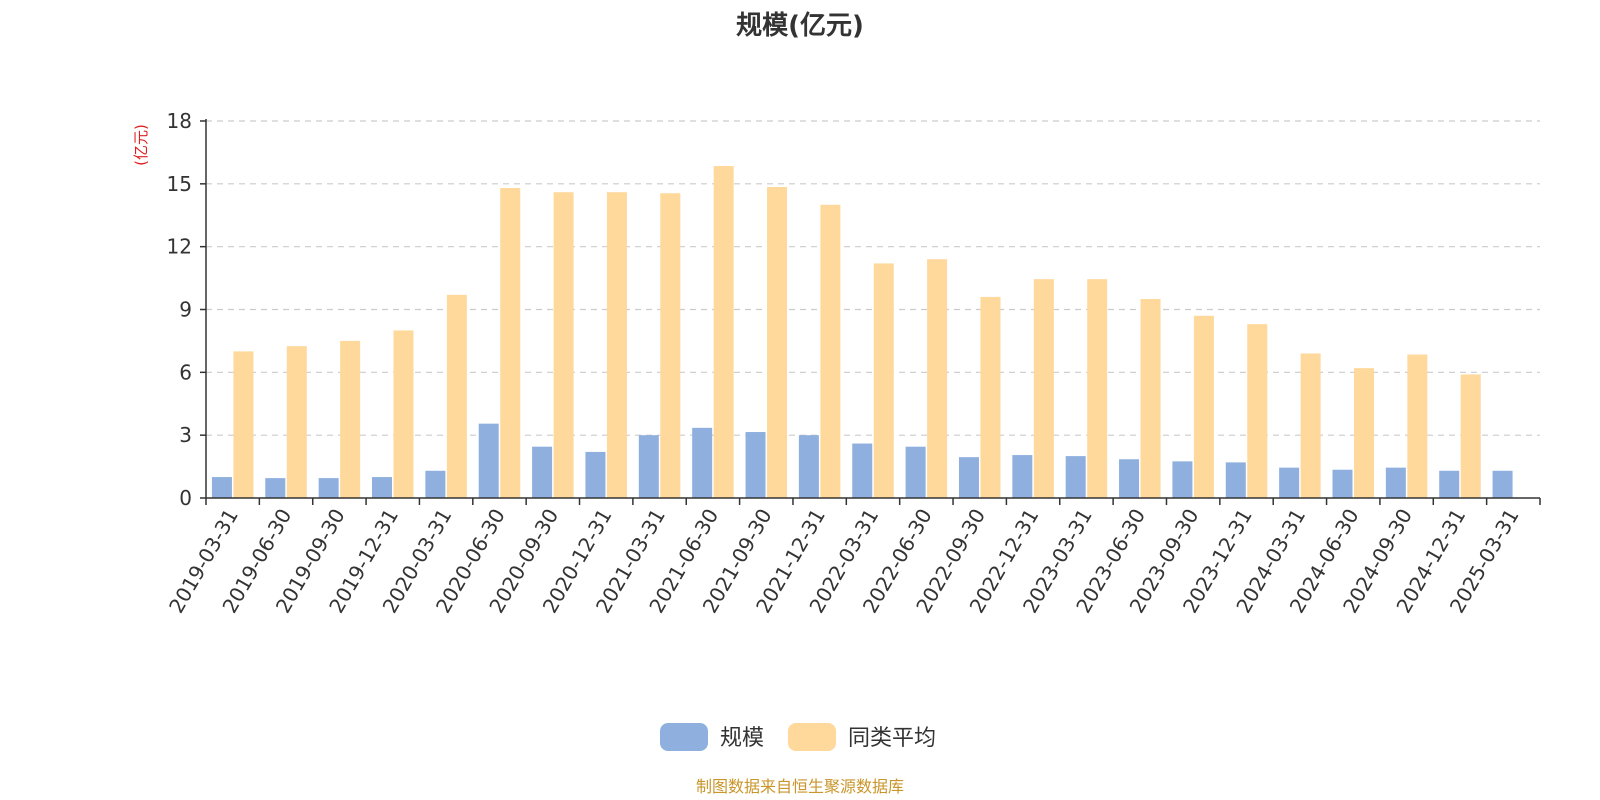 The height and width of the screenshot is (800, 1600). Describe the element at coordinates (185, 372) in the screenshot. I see `y-tick-label: 6` at that location.